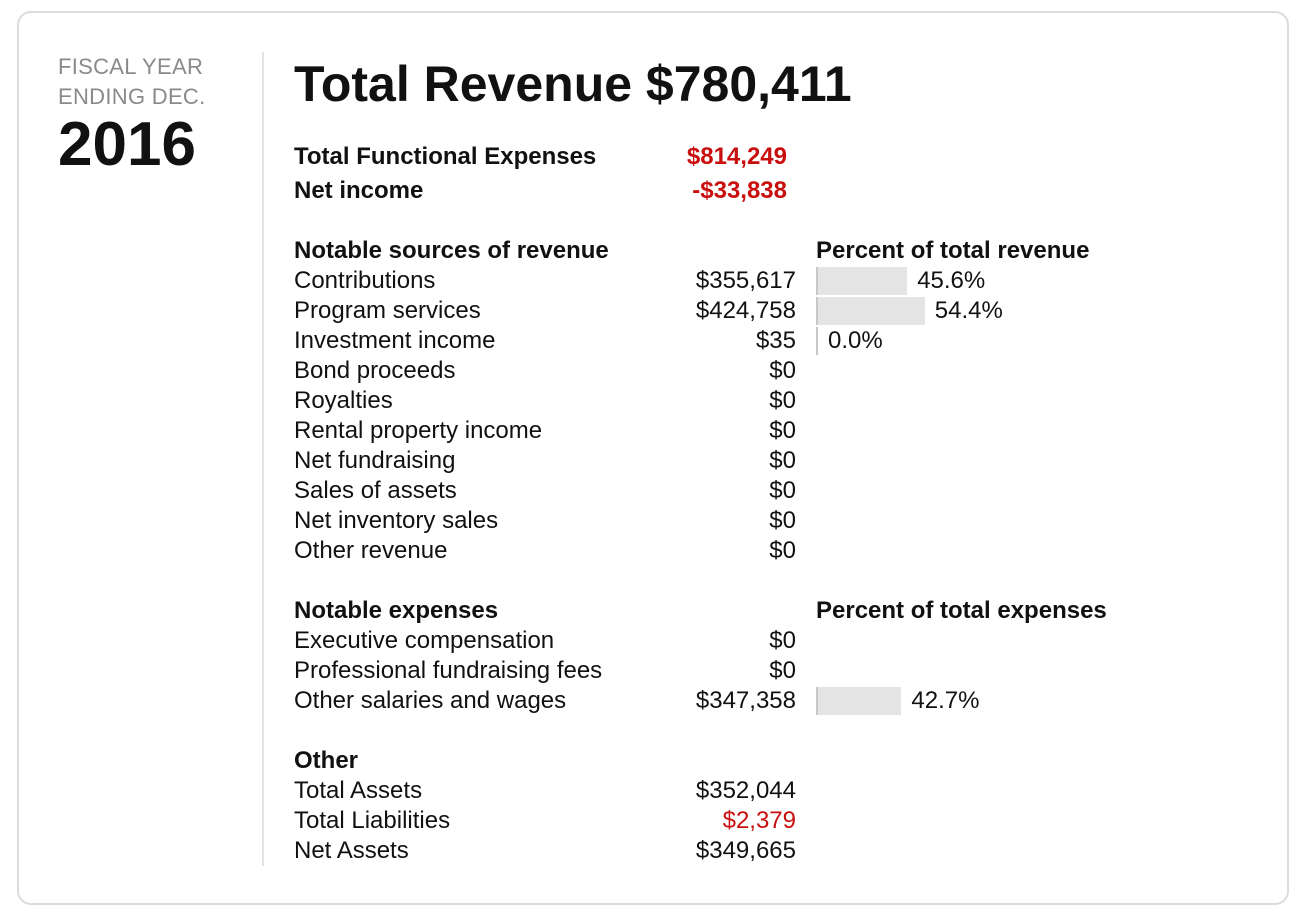 The height and width of the screenshot is (912, 1302). I want to click on list-item: Bond proceeds $0, so click(545, 371).